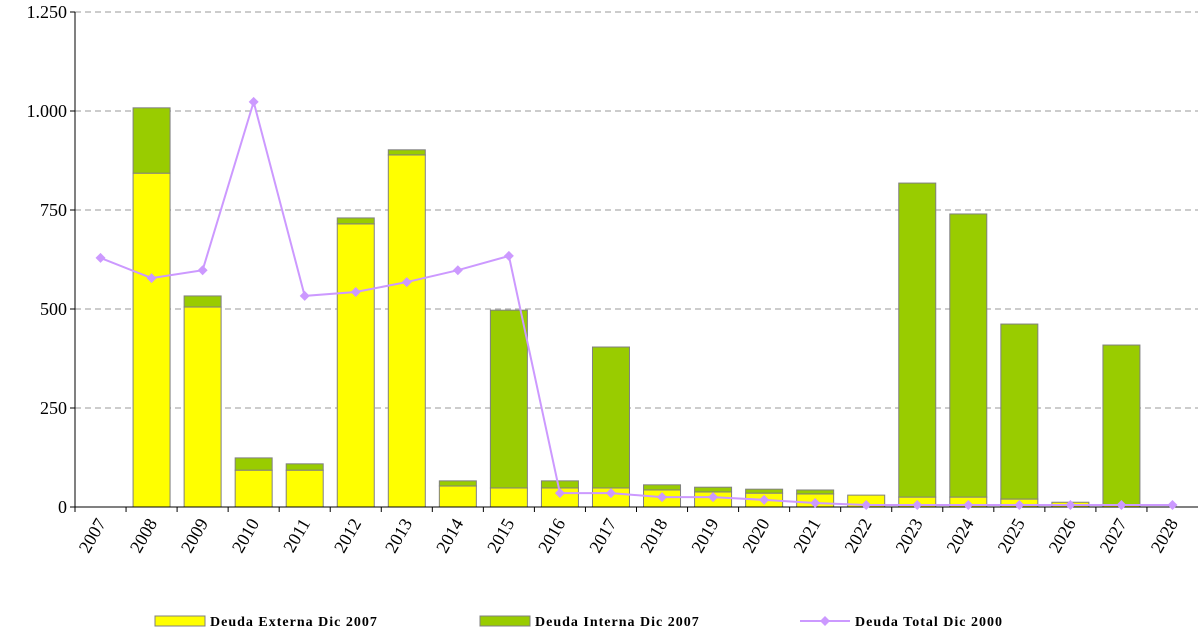 The image size is (1202, 635). What do you see at coordinates (398, 535) in the screenshot?
I see `x-tick-label: 2013` at bounding box center [398, 535].